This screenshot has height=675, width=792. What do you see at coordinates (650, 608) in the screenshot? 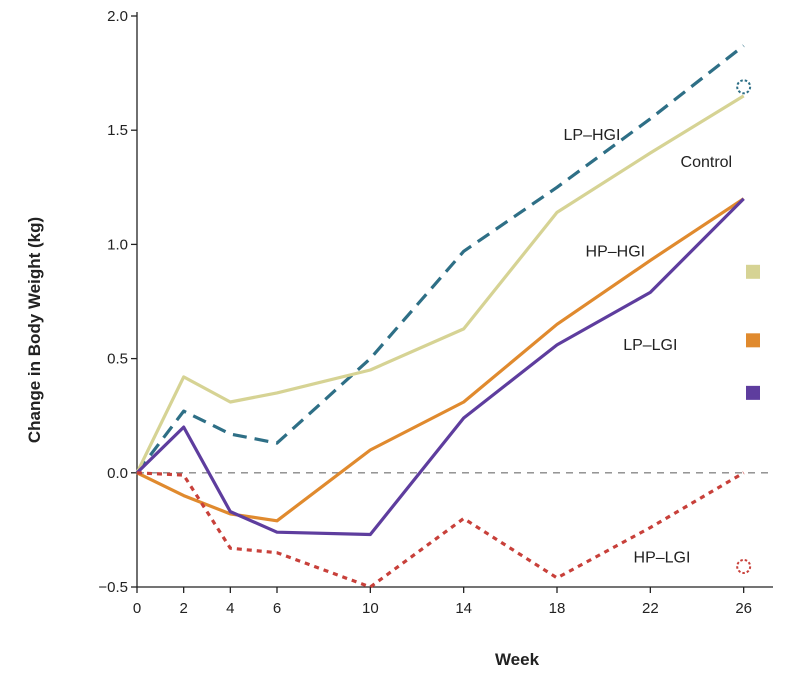
I see `x-tick-label: 22` at bounding box center [650, 608].